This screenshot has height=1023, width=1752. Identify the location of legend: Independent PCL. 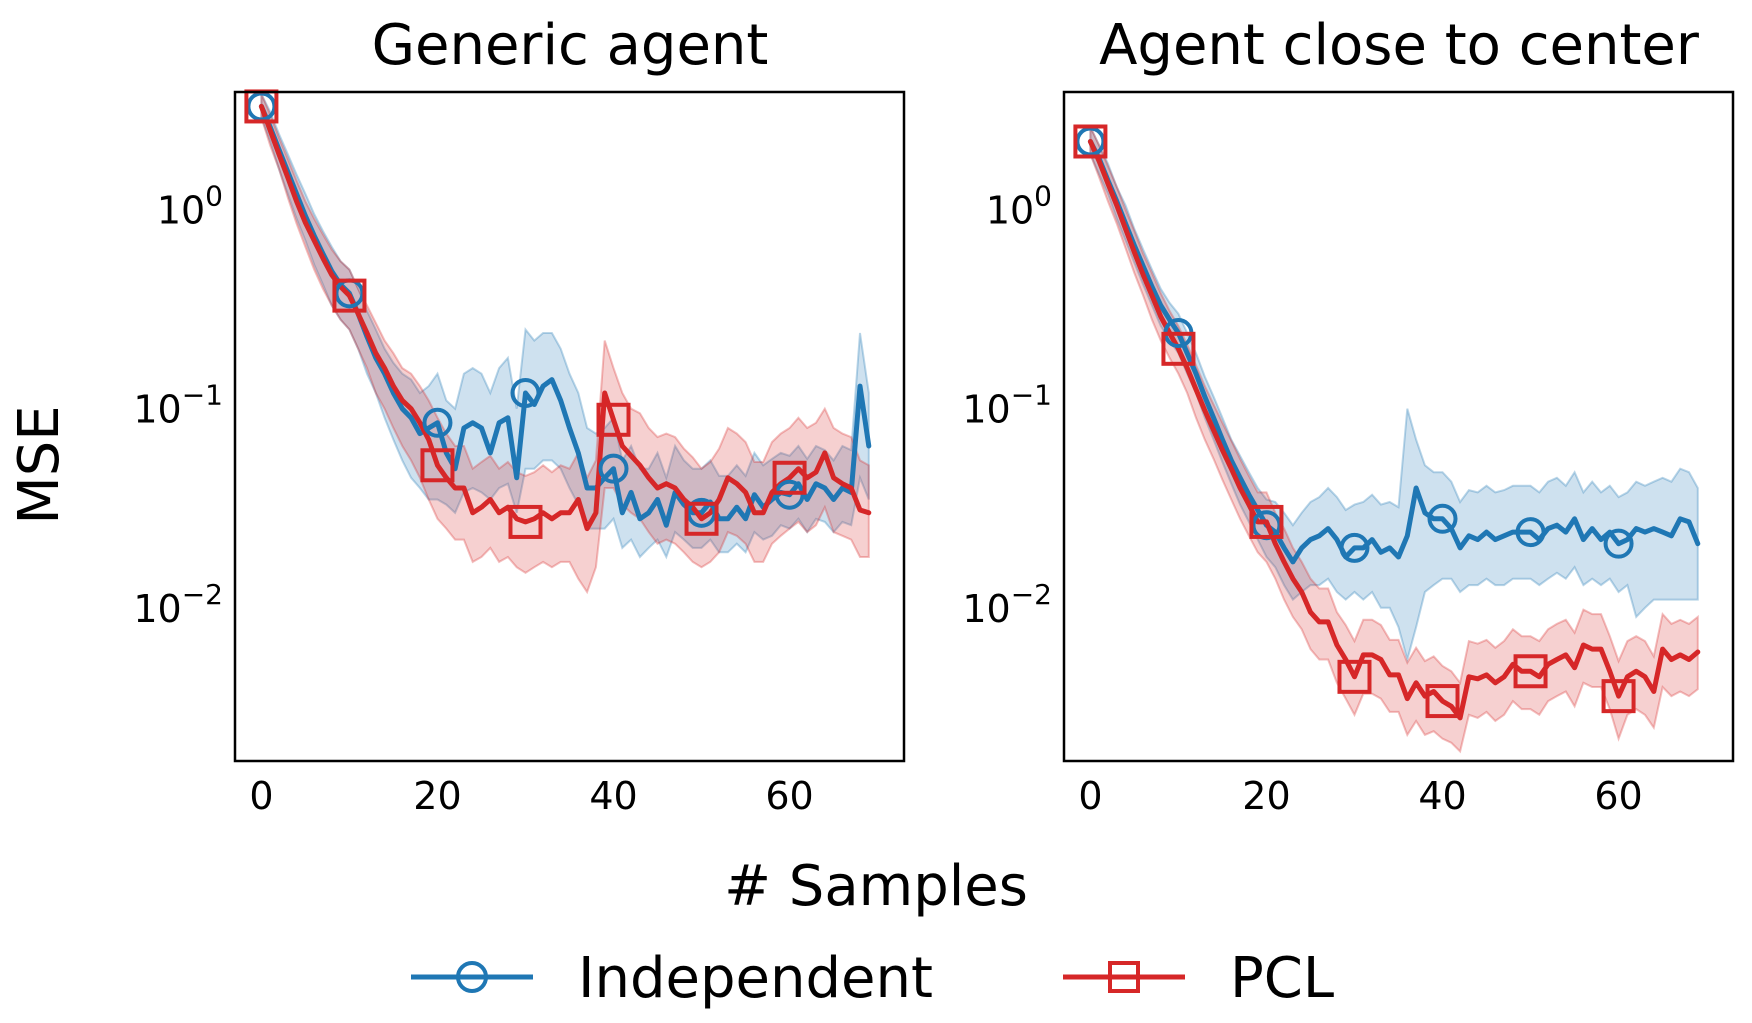
(872, 978).